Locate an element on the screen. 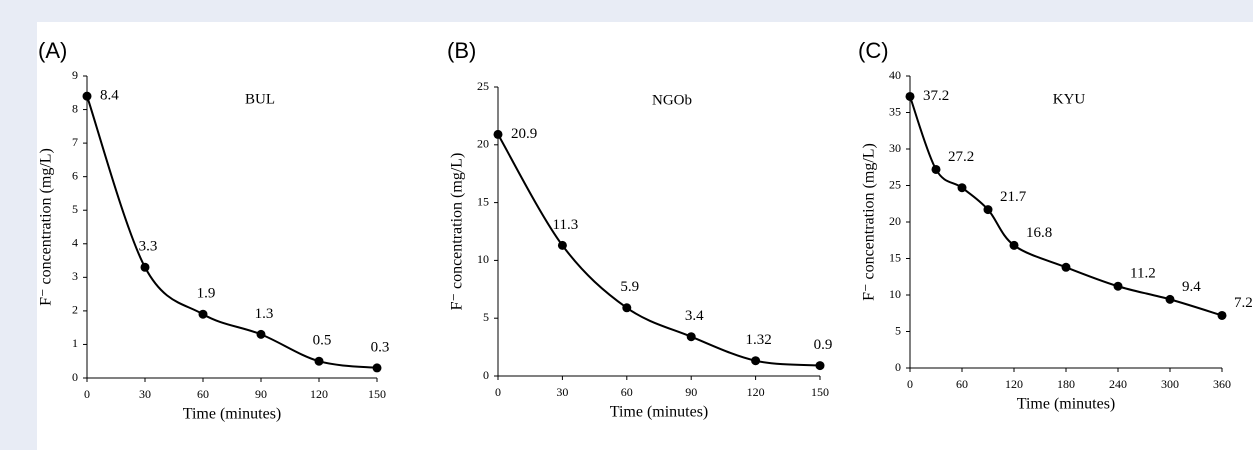  y-tick-label: 8 is located at coordinates (75, 108).